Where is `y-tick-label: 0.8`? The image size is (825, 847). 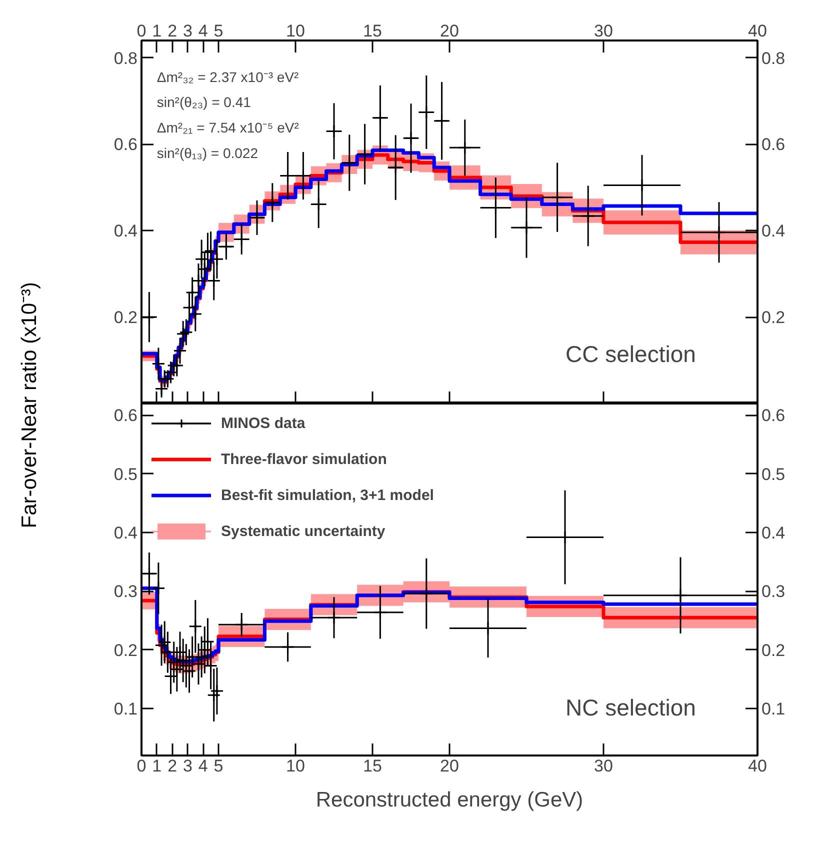
y-tick-label: 0.8 is located at coordinates (126, 58).